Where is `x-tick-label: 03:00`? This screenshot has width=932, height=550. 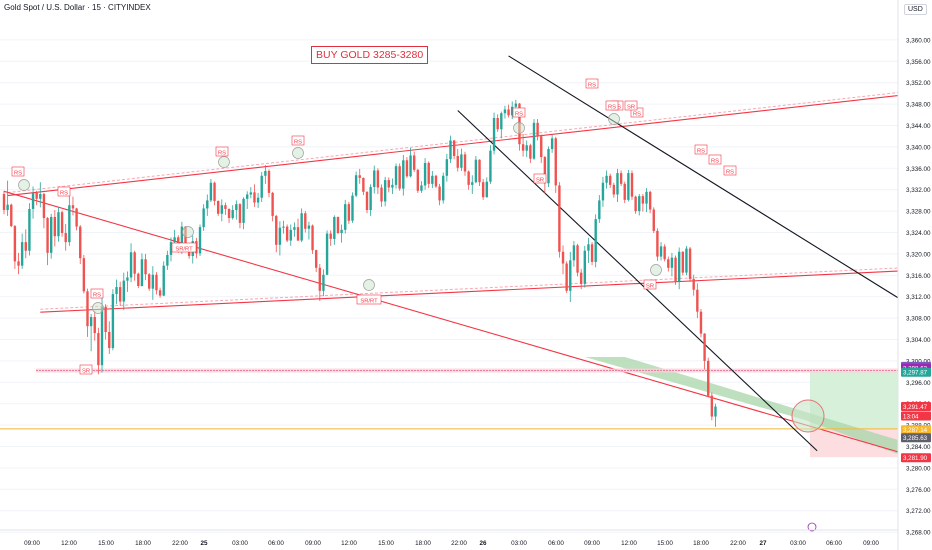
x-tick-label: 03:00 is located at coordinates (798, 543).